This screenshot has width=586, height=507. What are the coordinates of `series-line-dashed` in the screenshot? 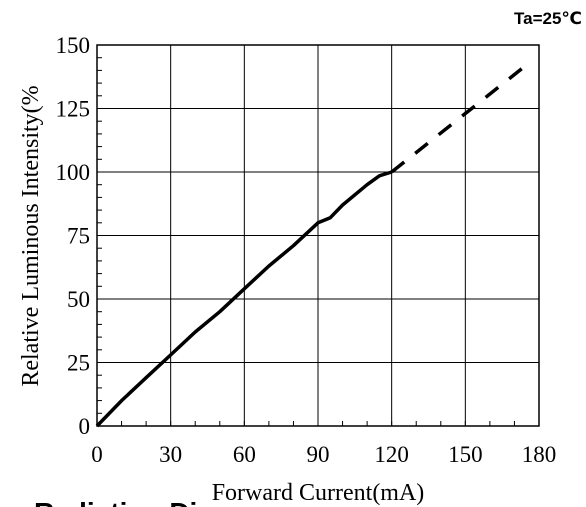 It's located at (460, 117).